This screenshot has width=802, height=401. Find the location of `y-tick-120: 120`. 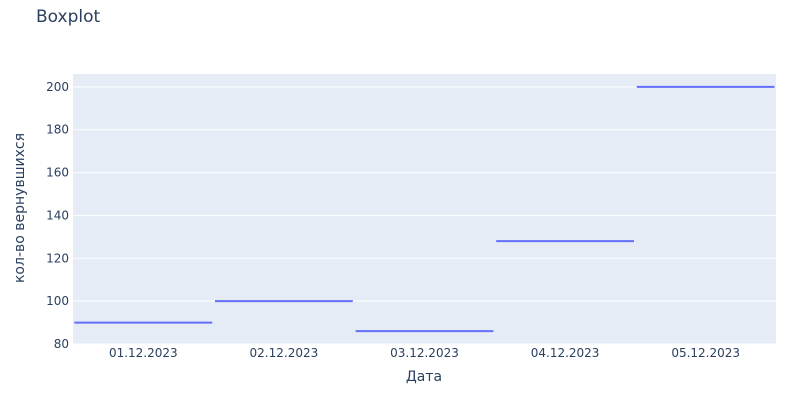

y-tick-120: 120 is located at coordinates (57, 258).